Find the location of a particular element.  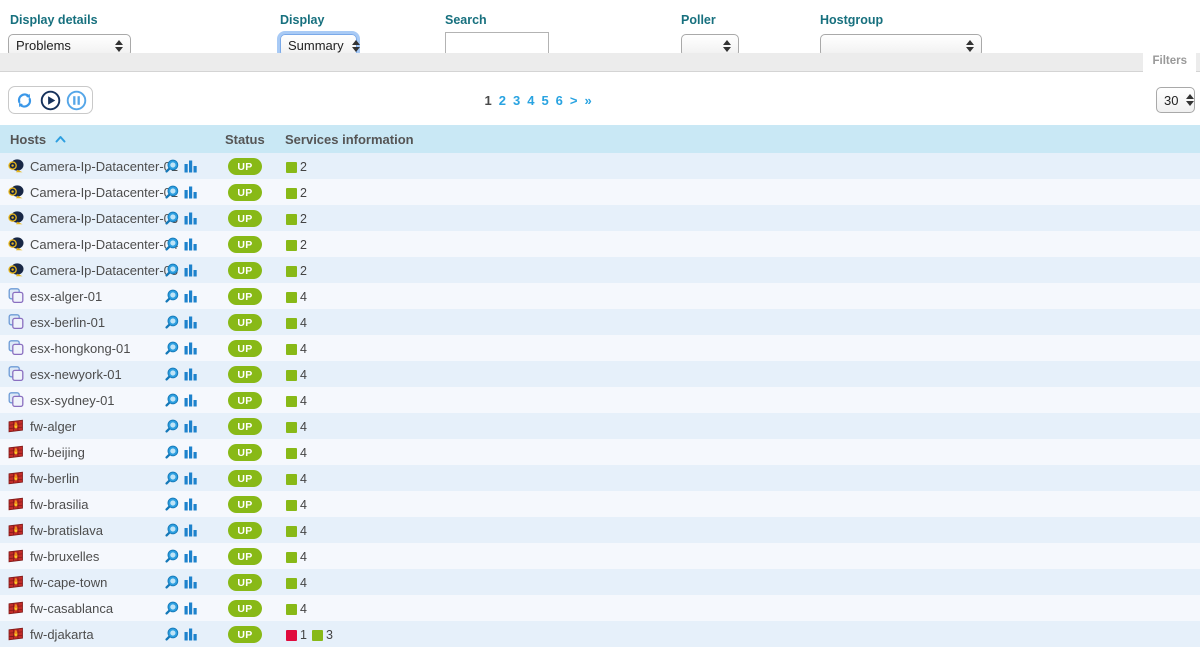

host-name-link: fw-bratislava is located at coordinates (66, 530).